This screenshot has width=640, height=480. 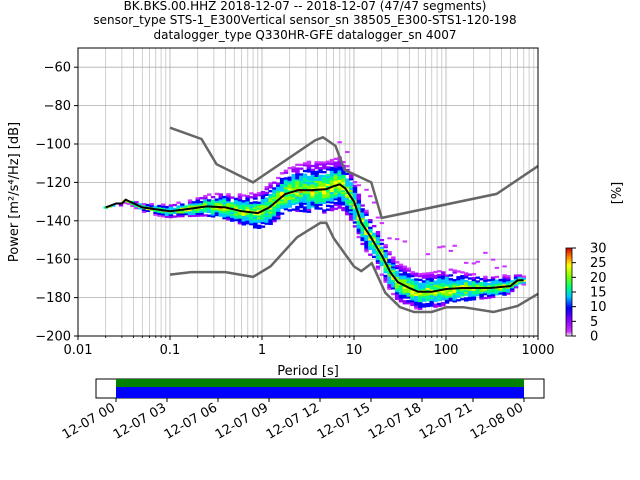 I want to click on colorbar-tick-label: 5, so click(x=594, y=322).